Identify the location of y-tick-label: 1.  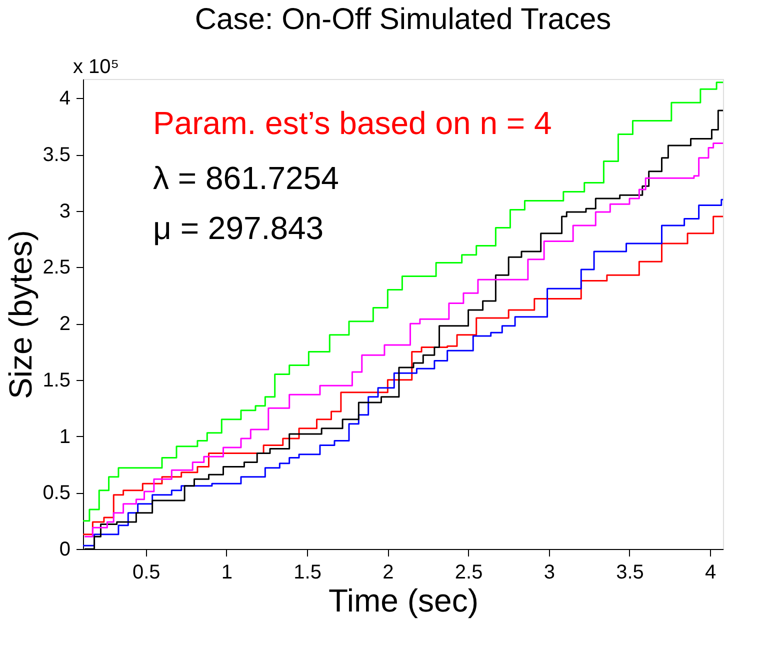
(64, 437).